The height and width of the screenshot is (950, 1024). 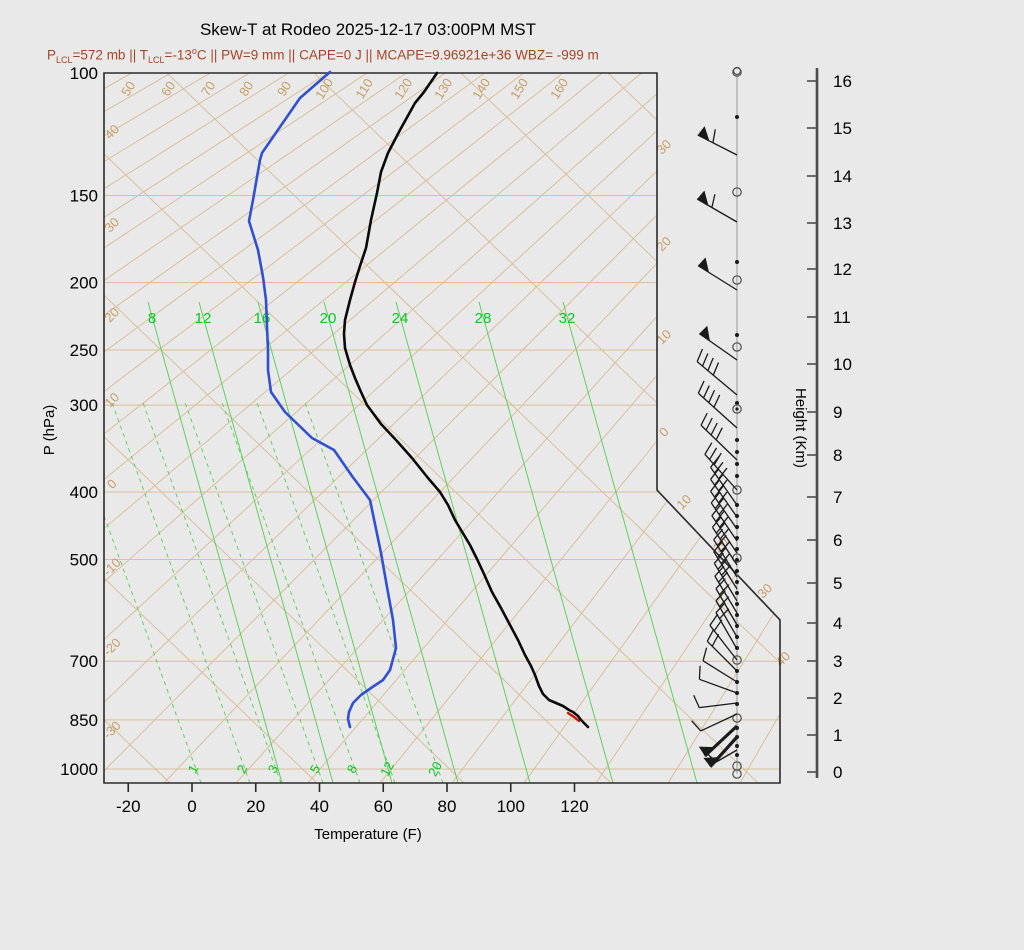 What do you see at coordinates (387, 769) in the screenshot?
I see `mixing-ratio-label: 12` at bounding box center [387, 769].